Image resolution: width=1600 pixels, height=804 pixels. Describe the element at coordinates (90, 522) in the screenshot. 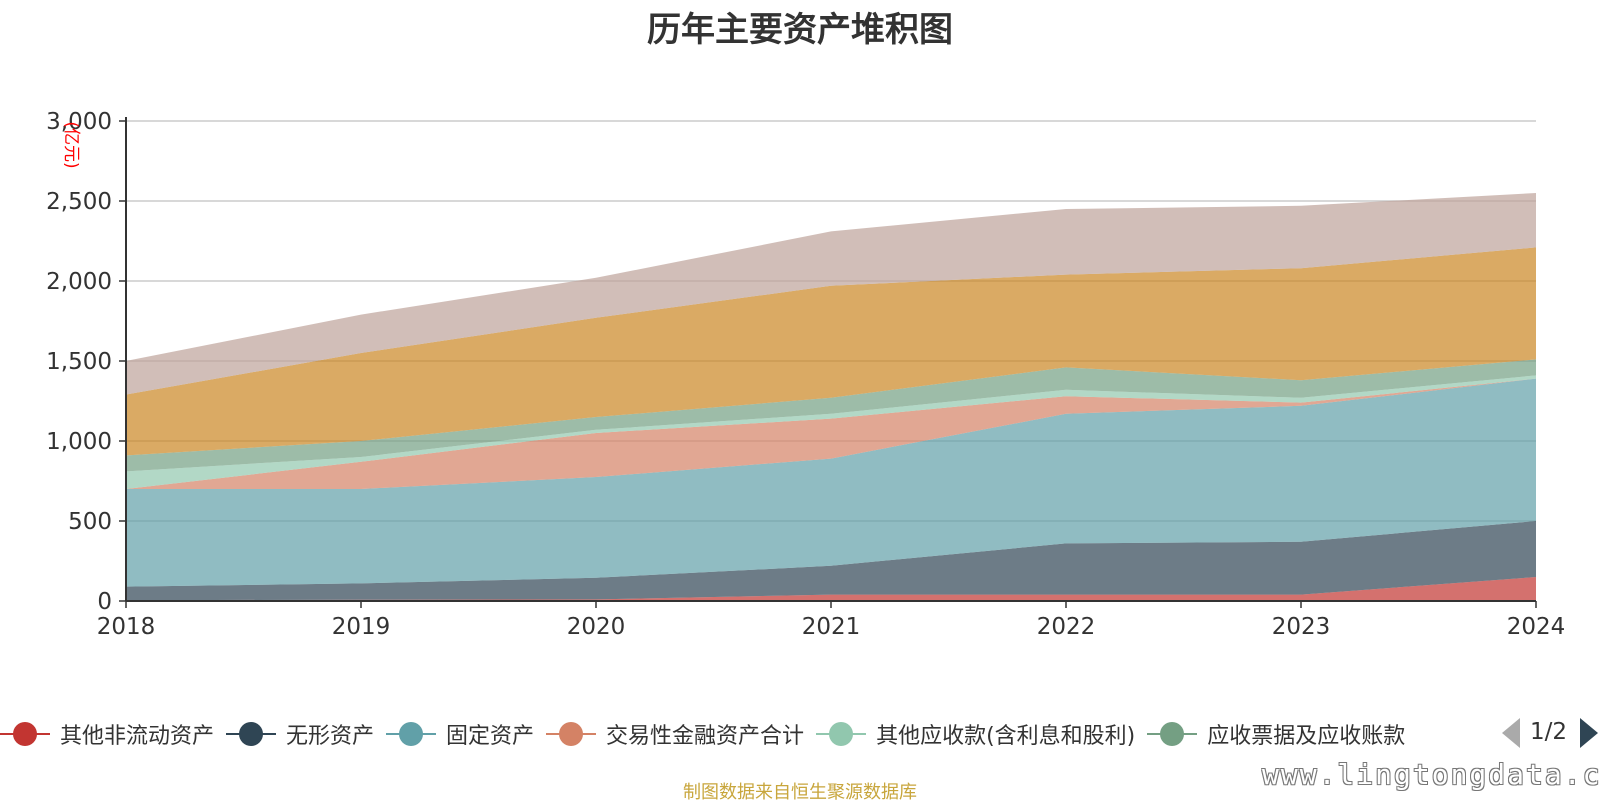

I see `y-tick-label: 500` at that location.